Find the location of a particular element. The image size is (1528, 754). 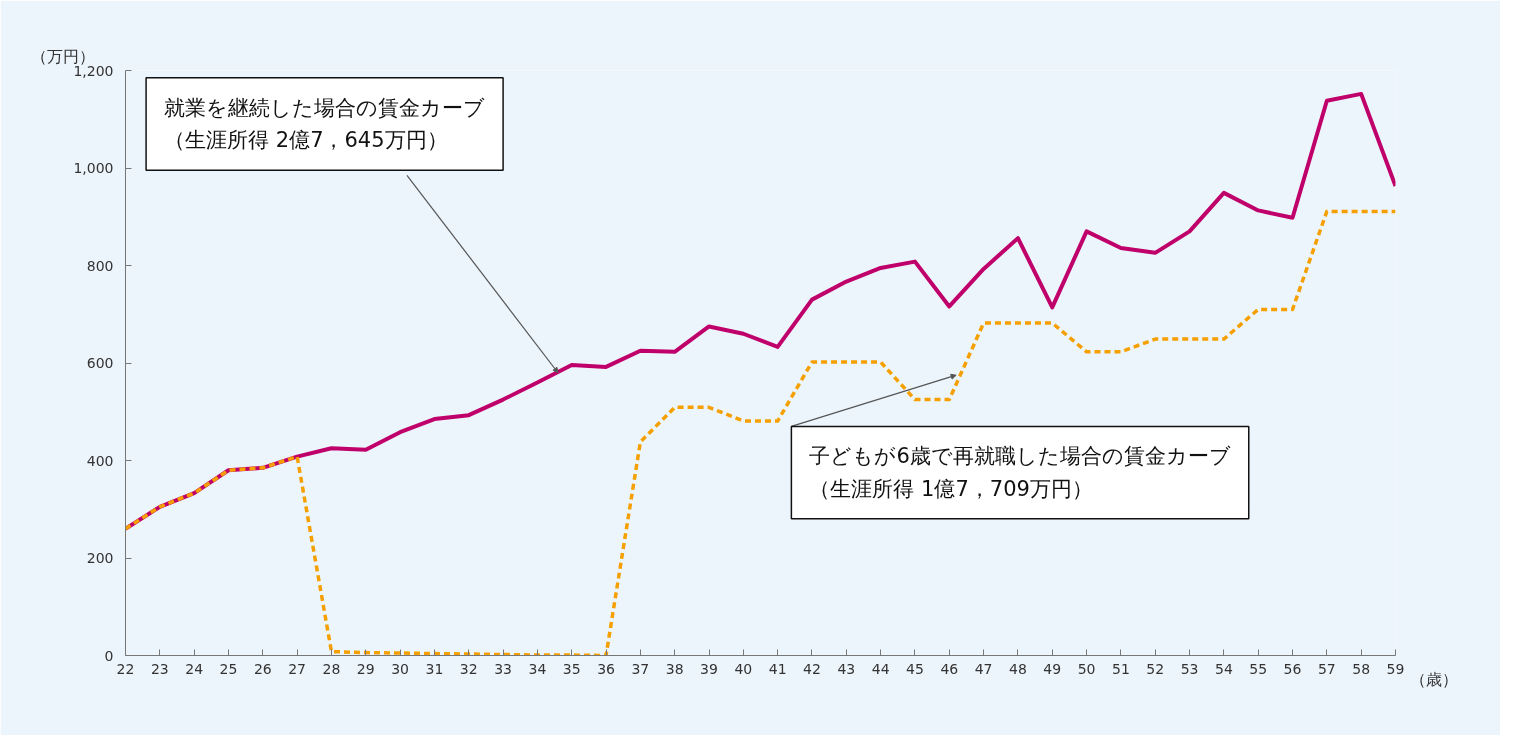

x-tick-label: 22 is located at coordinates (125, 668).